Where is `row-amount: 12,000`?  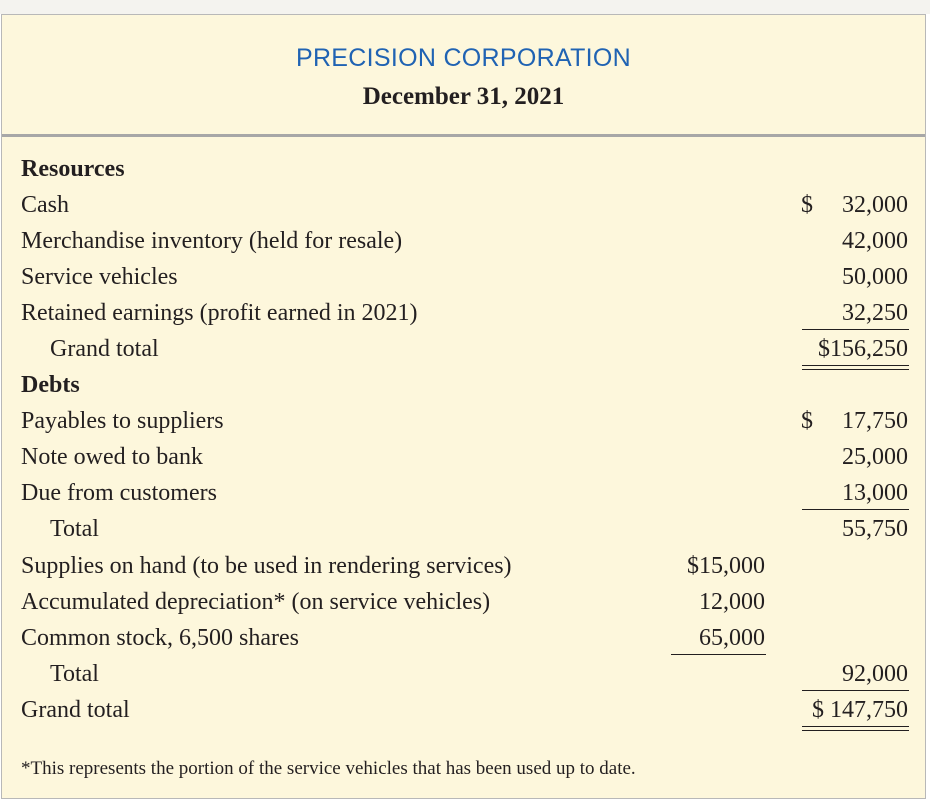 row-amount: 12,000 is located at coordinates (732, 602).